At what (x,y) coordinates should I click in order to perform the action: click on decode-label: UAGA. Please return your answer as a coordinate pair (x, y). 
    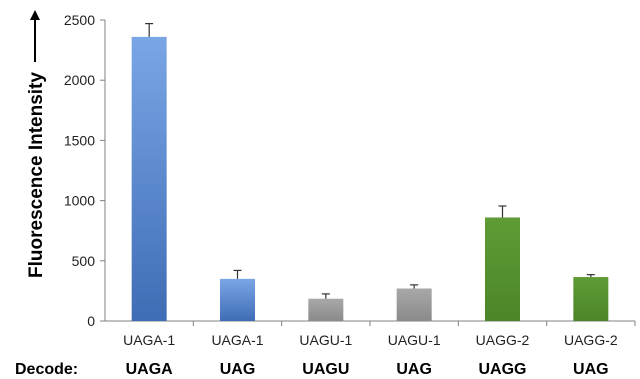
    Looking at the image, I should click on (150, 369).